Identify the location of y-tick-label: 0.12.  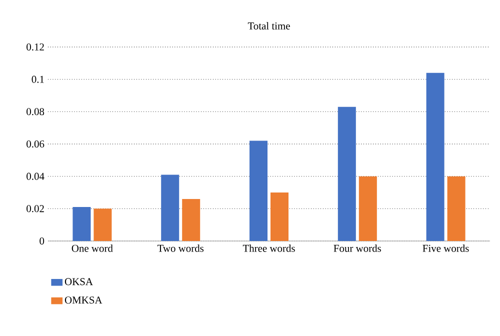
(35, 47).